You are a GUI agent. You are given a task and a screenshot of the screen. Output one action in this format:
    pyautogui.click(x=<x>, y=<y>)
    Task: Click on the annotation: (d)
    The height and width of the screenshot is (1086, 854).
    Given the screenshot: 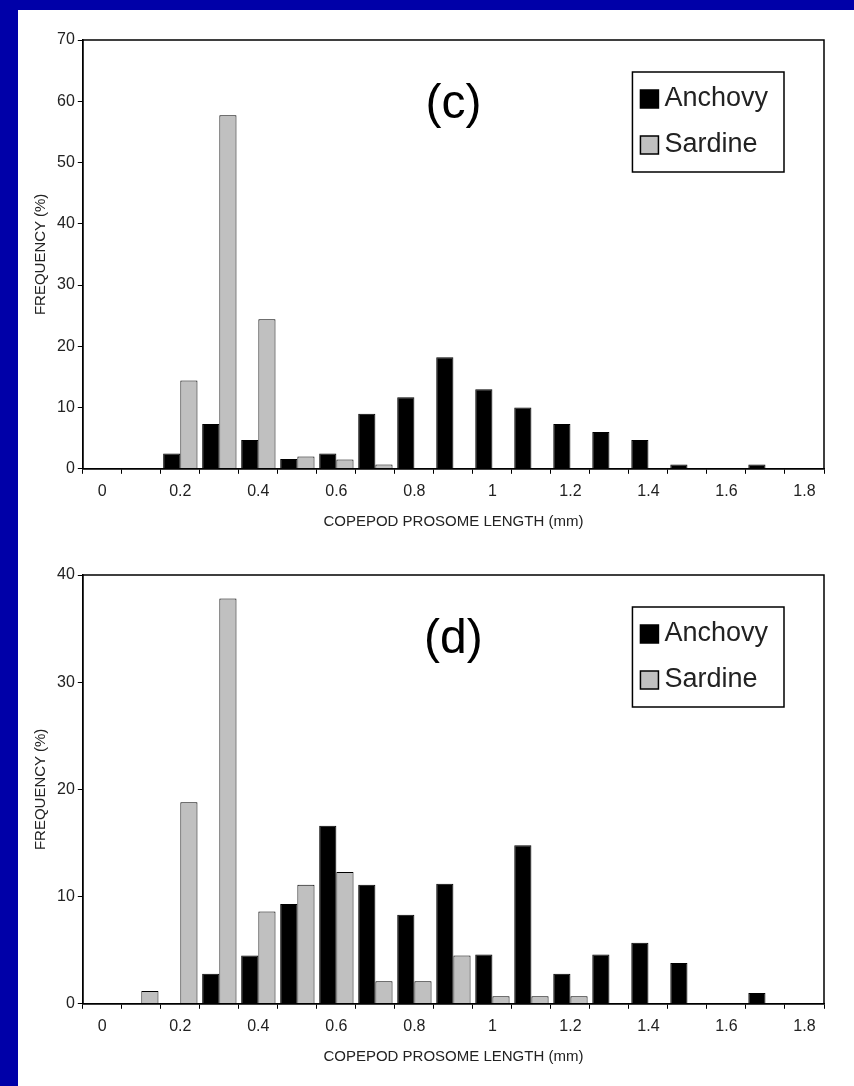 What is the action you would take?
    pyautogui.click(x=453, y=637)
    